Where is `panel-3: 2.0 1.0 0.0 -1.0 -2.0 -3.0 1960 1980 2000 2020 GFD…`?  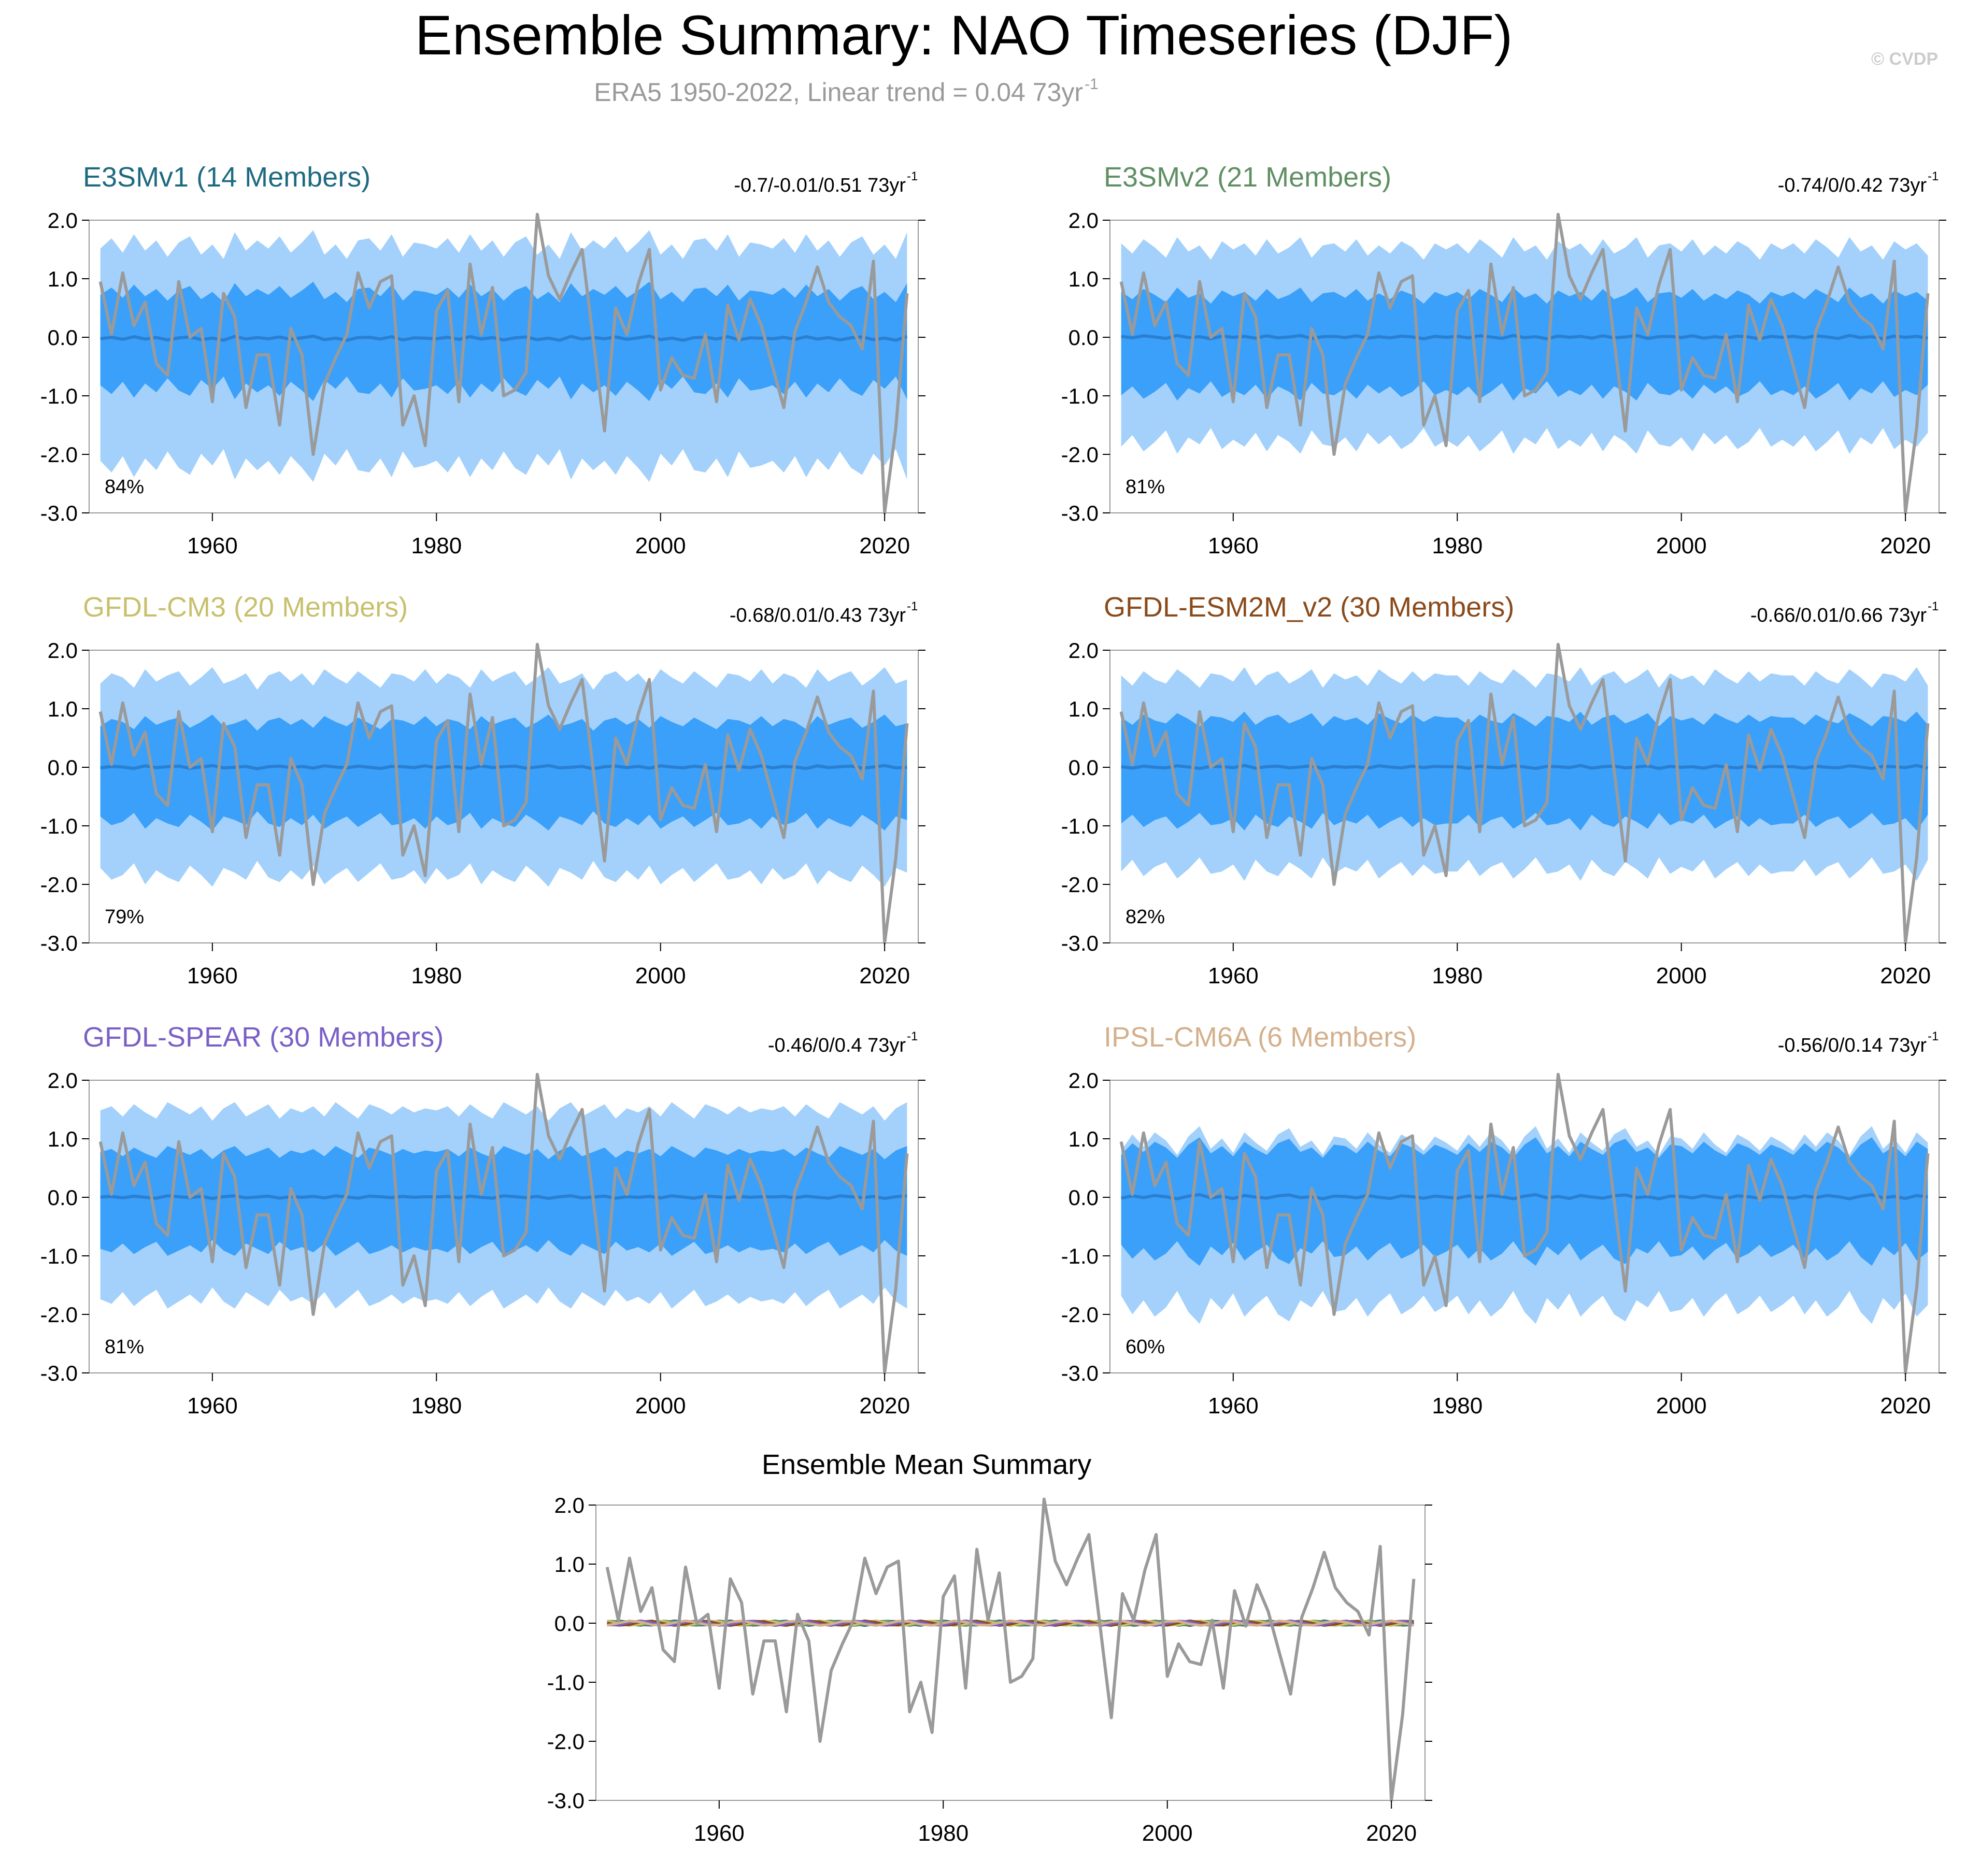
panel-3: 2.0 1.0 0.0 -1.0 -2.0 -3.0 1960 1980 2000 2020 GFD… is located at coordinates (483, 790).